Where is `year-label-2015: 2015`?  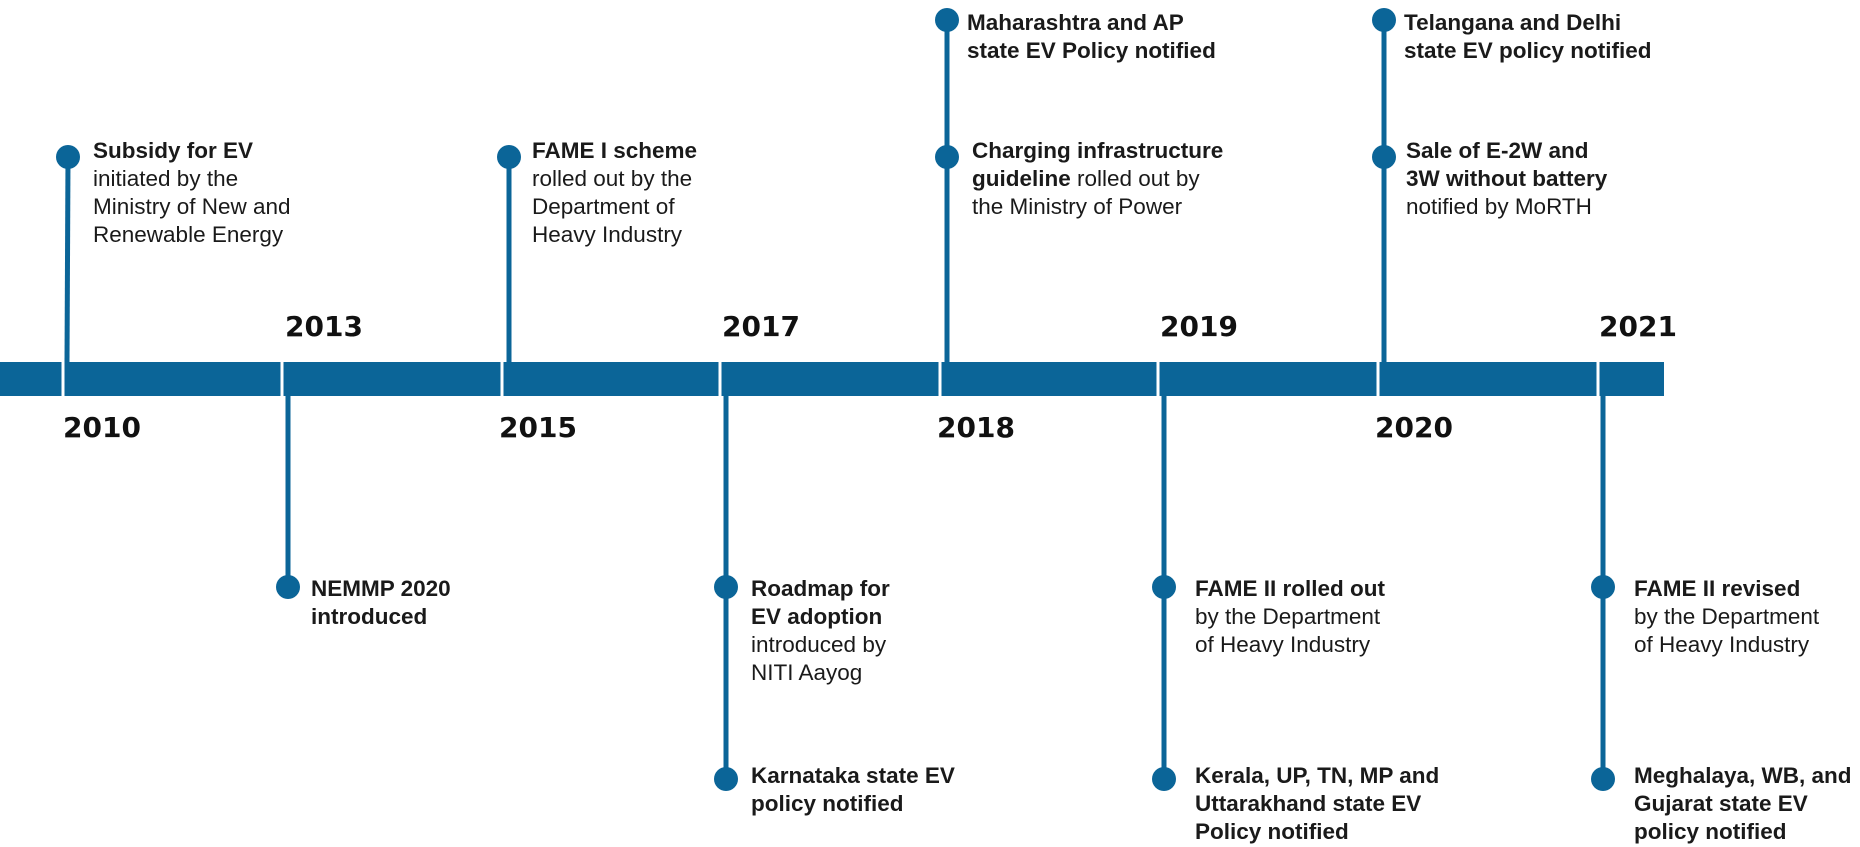 year-label-2015: 2015 is located at coordinates (538, 427).